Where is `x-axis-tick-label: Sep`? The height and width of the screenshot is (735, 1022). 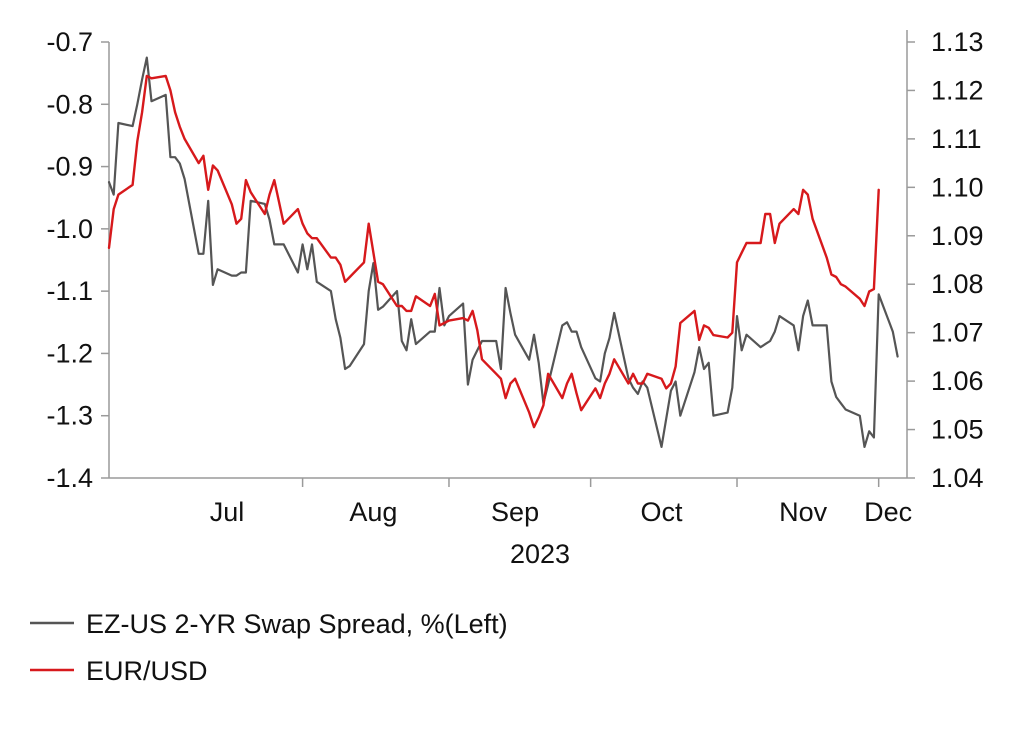
x-axis-tick-label: Sep is located at coordinates (515, 512).